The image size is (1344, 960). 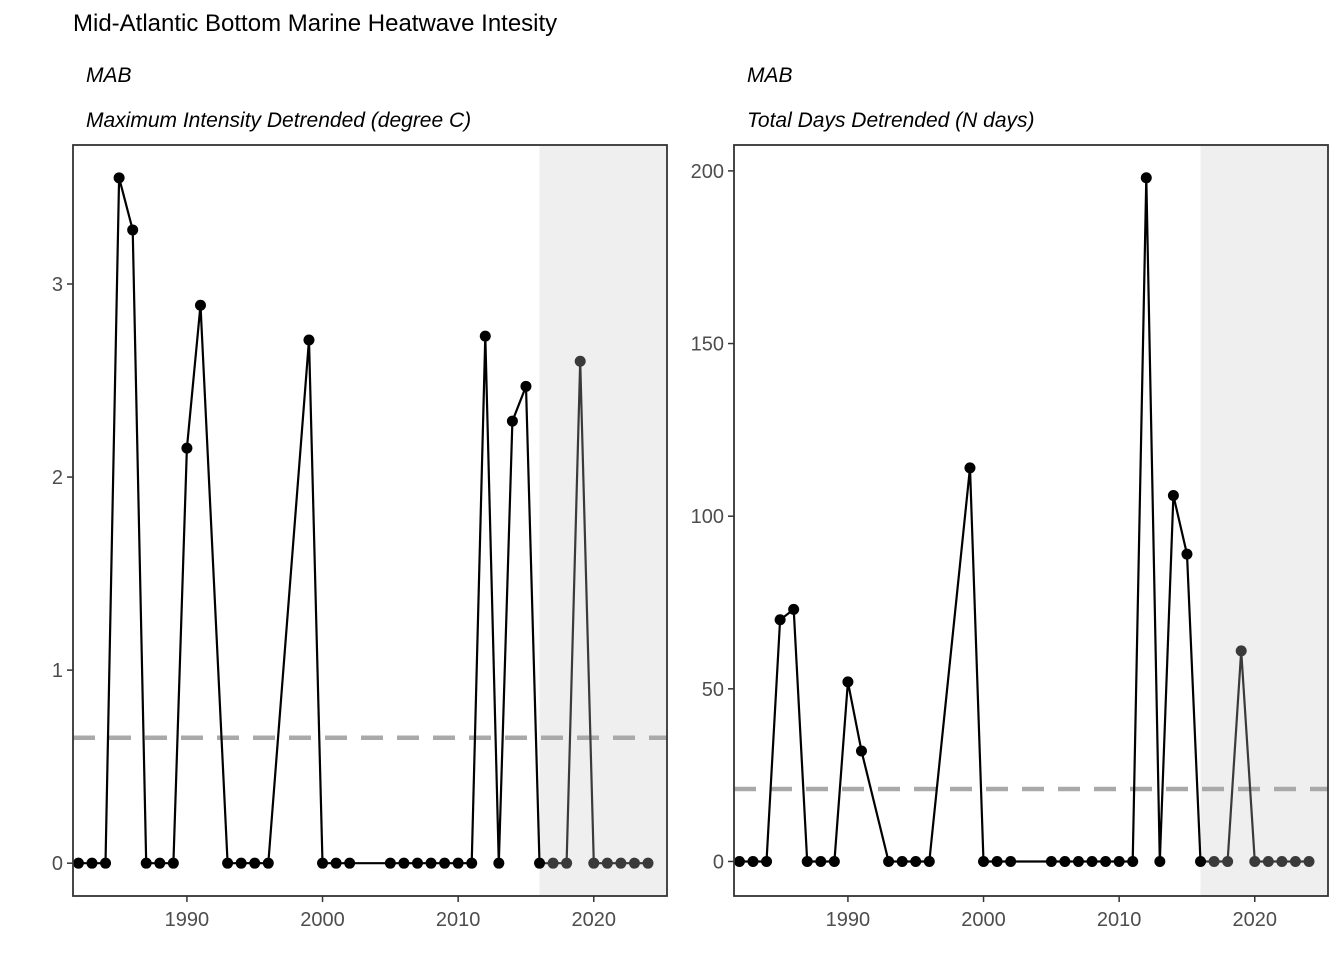 I want to click on left-data-point-1993, so click(x=228, y=863).